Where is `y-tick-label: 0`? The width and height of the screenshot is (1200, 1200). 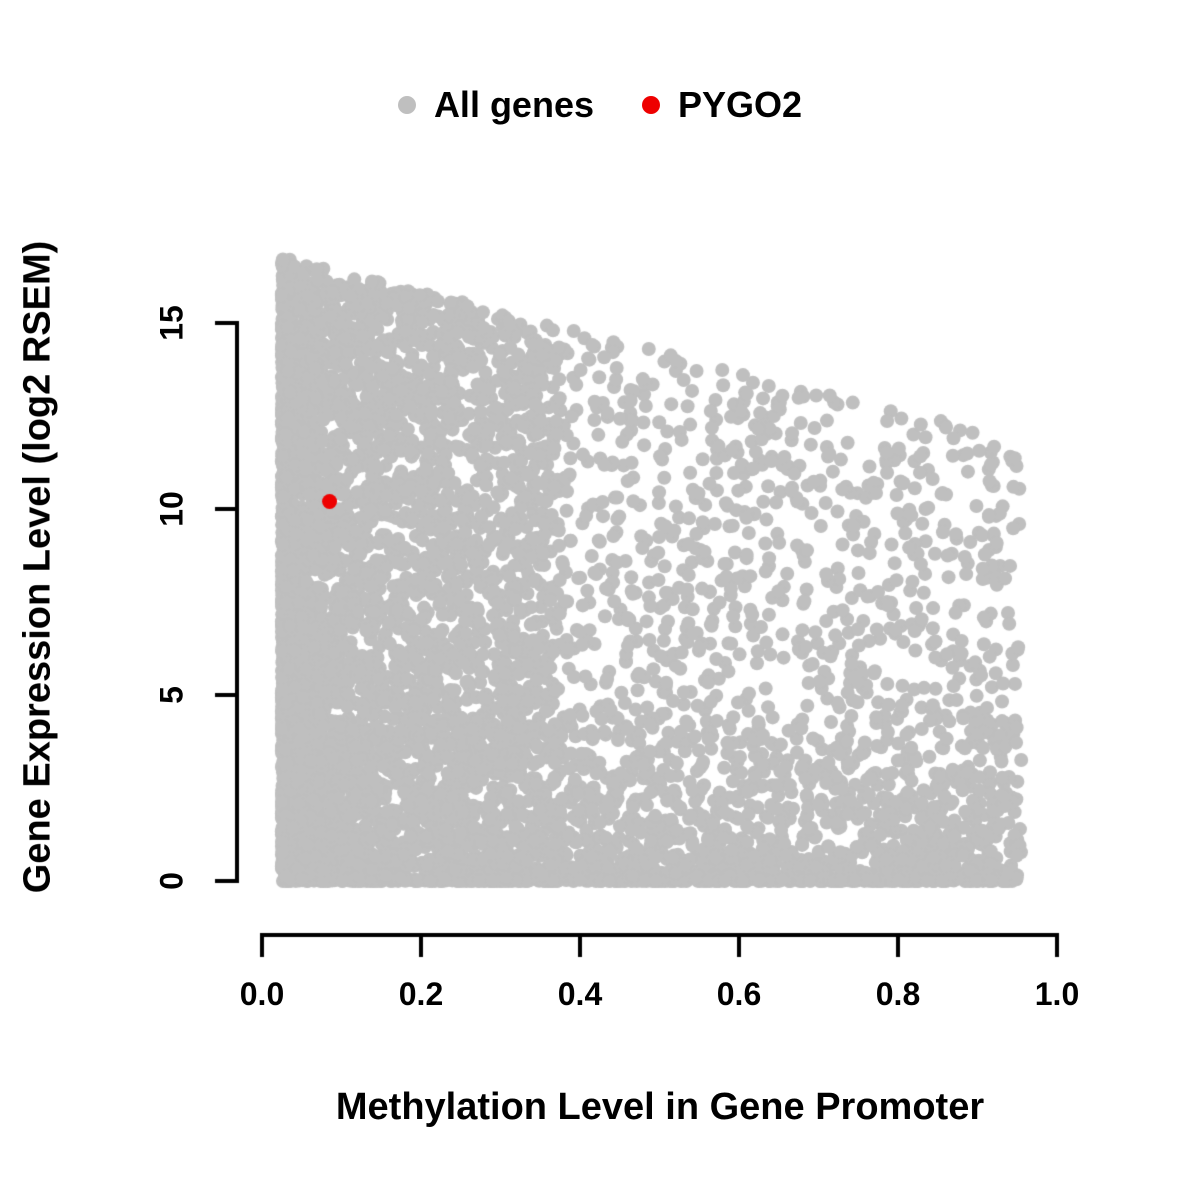 y-tick-label: 0 is located at coordinates (171, 881).